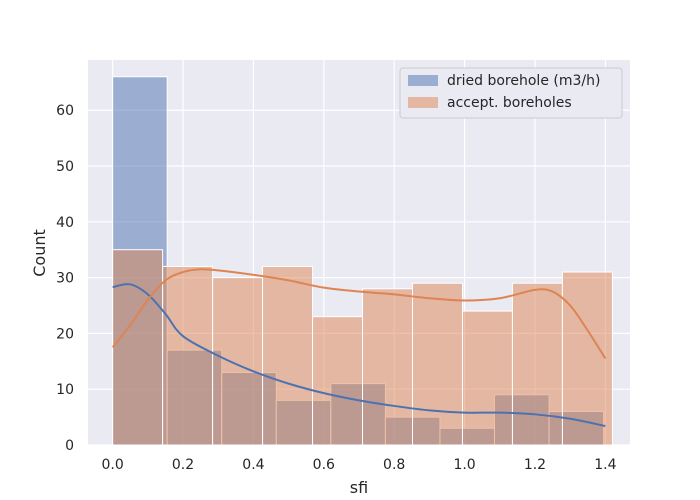 This screenshot has height=500, width=700. What do you see at coordinates (359, 487) in the screenshot?
I see `x-axis-label: sfi` at bounding box center [359, 487].